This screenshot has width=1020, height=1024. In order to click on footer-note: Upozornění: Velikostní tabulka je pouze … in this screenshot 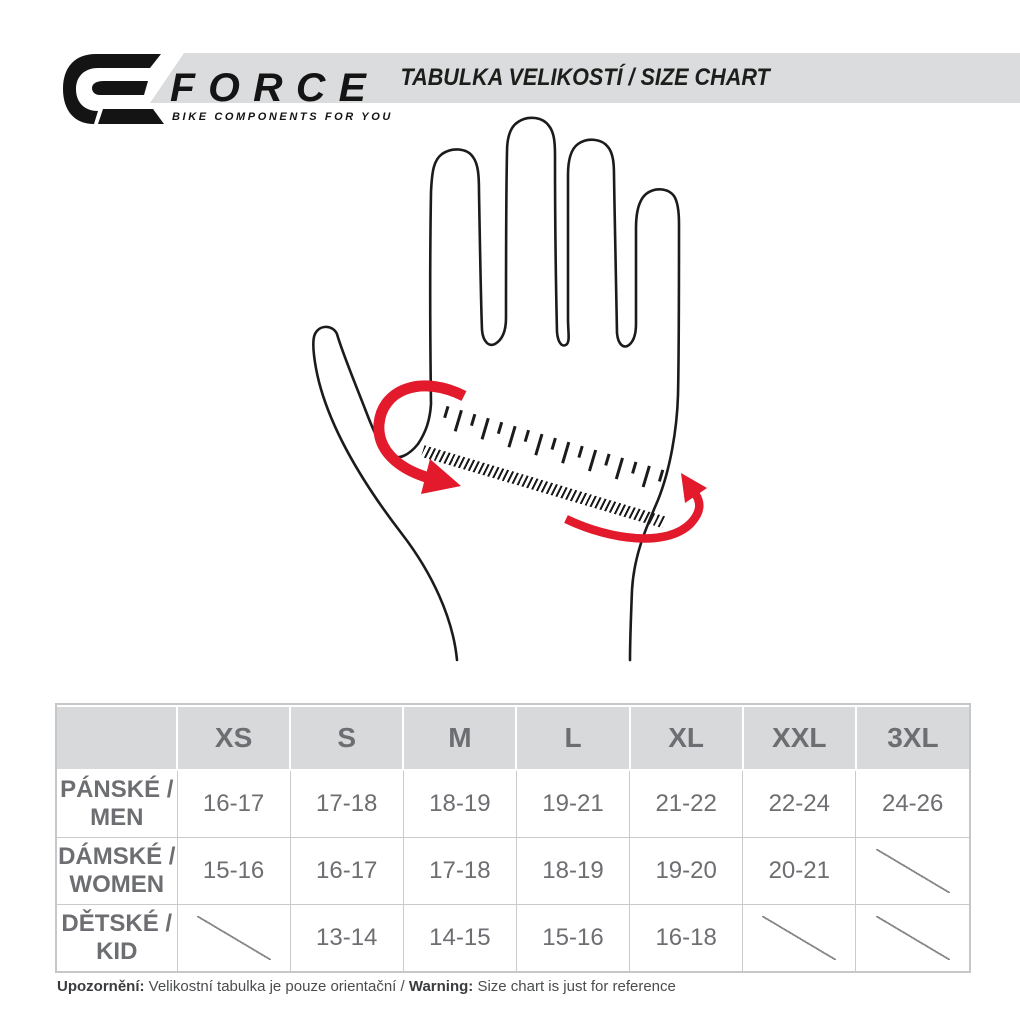, I will do `click(366, 986)`.